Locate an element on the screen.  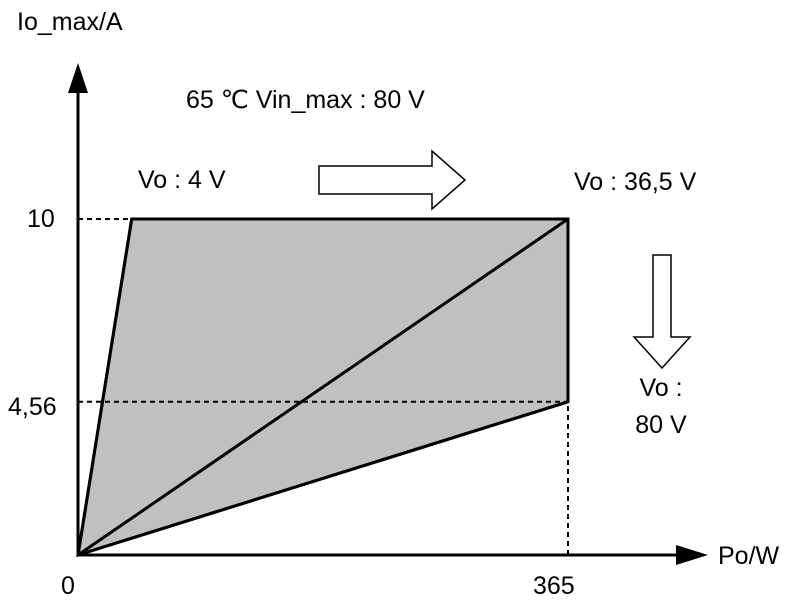
x-tick-label-0: 0 is located at coordinates (68, 586).